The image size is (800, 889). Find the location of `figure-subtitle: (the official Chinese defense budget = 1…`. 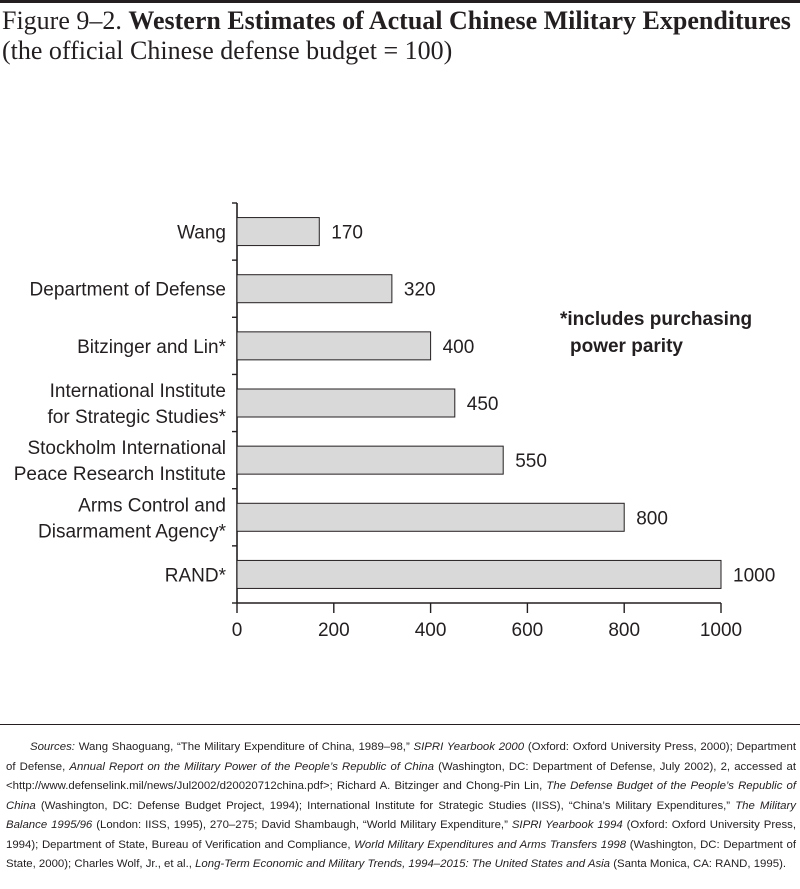

figure-subtitle: (the official Chinese defense budget = 1… is located at coordinates (227, 50).